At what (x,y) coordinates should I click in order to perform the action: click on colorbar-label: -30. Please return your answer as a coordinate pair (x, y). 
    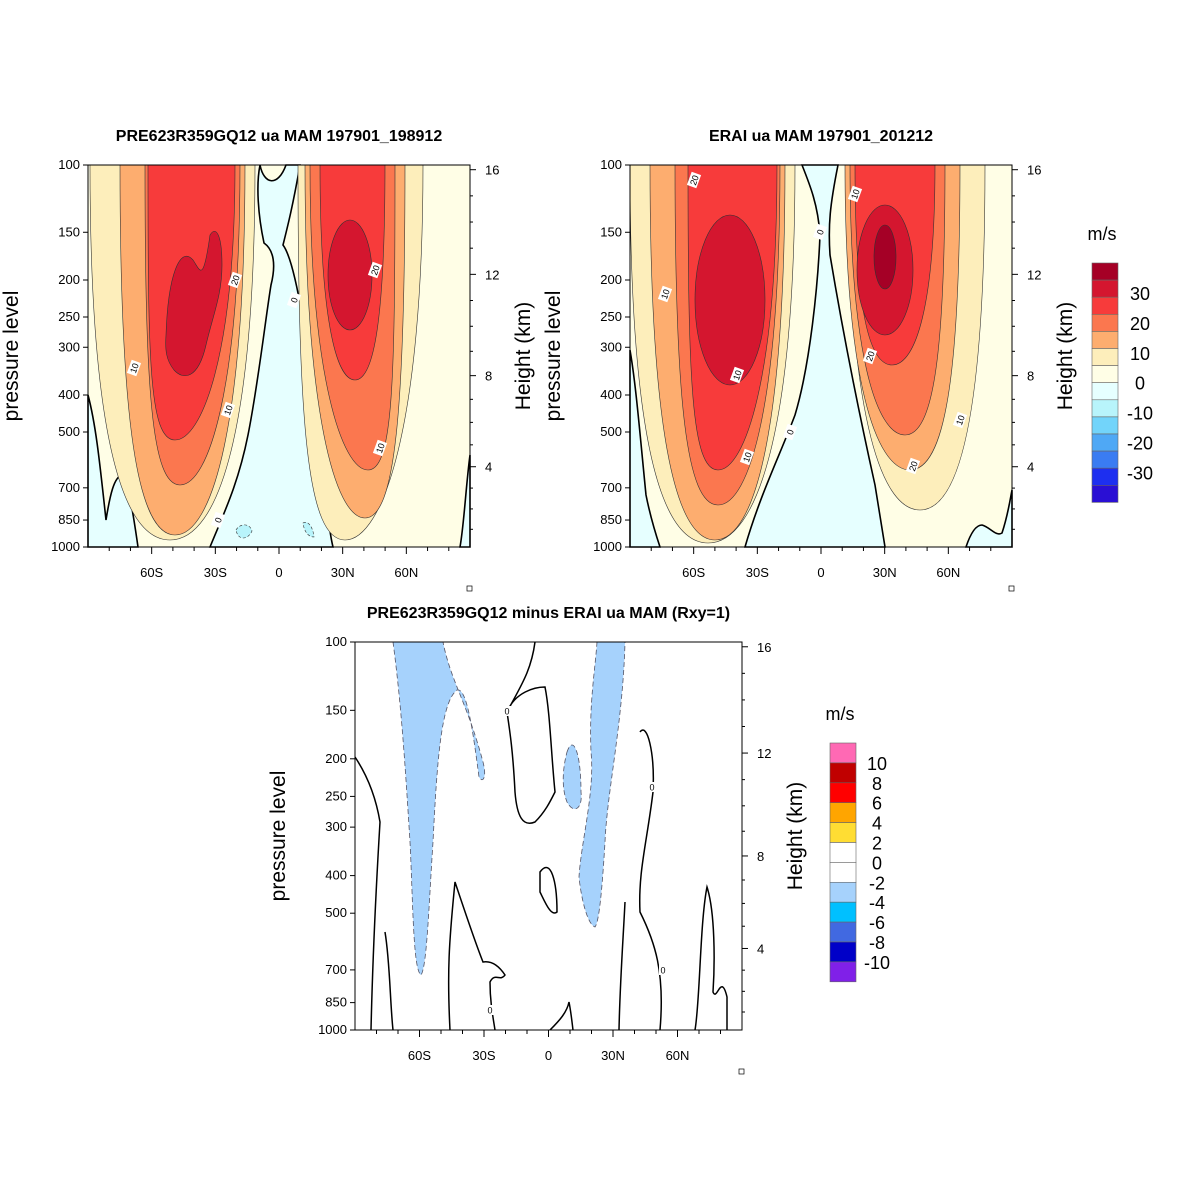
    Looking at the image, I should click on (1140, 473).